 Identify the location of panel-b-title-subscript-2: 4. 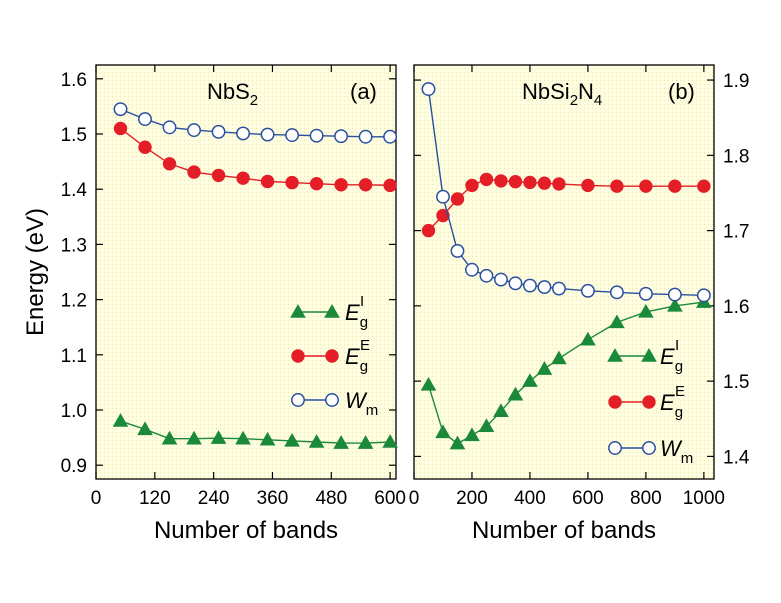
(598, 100).